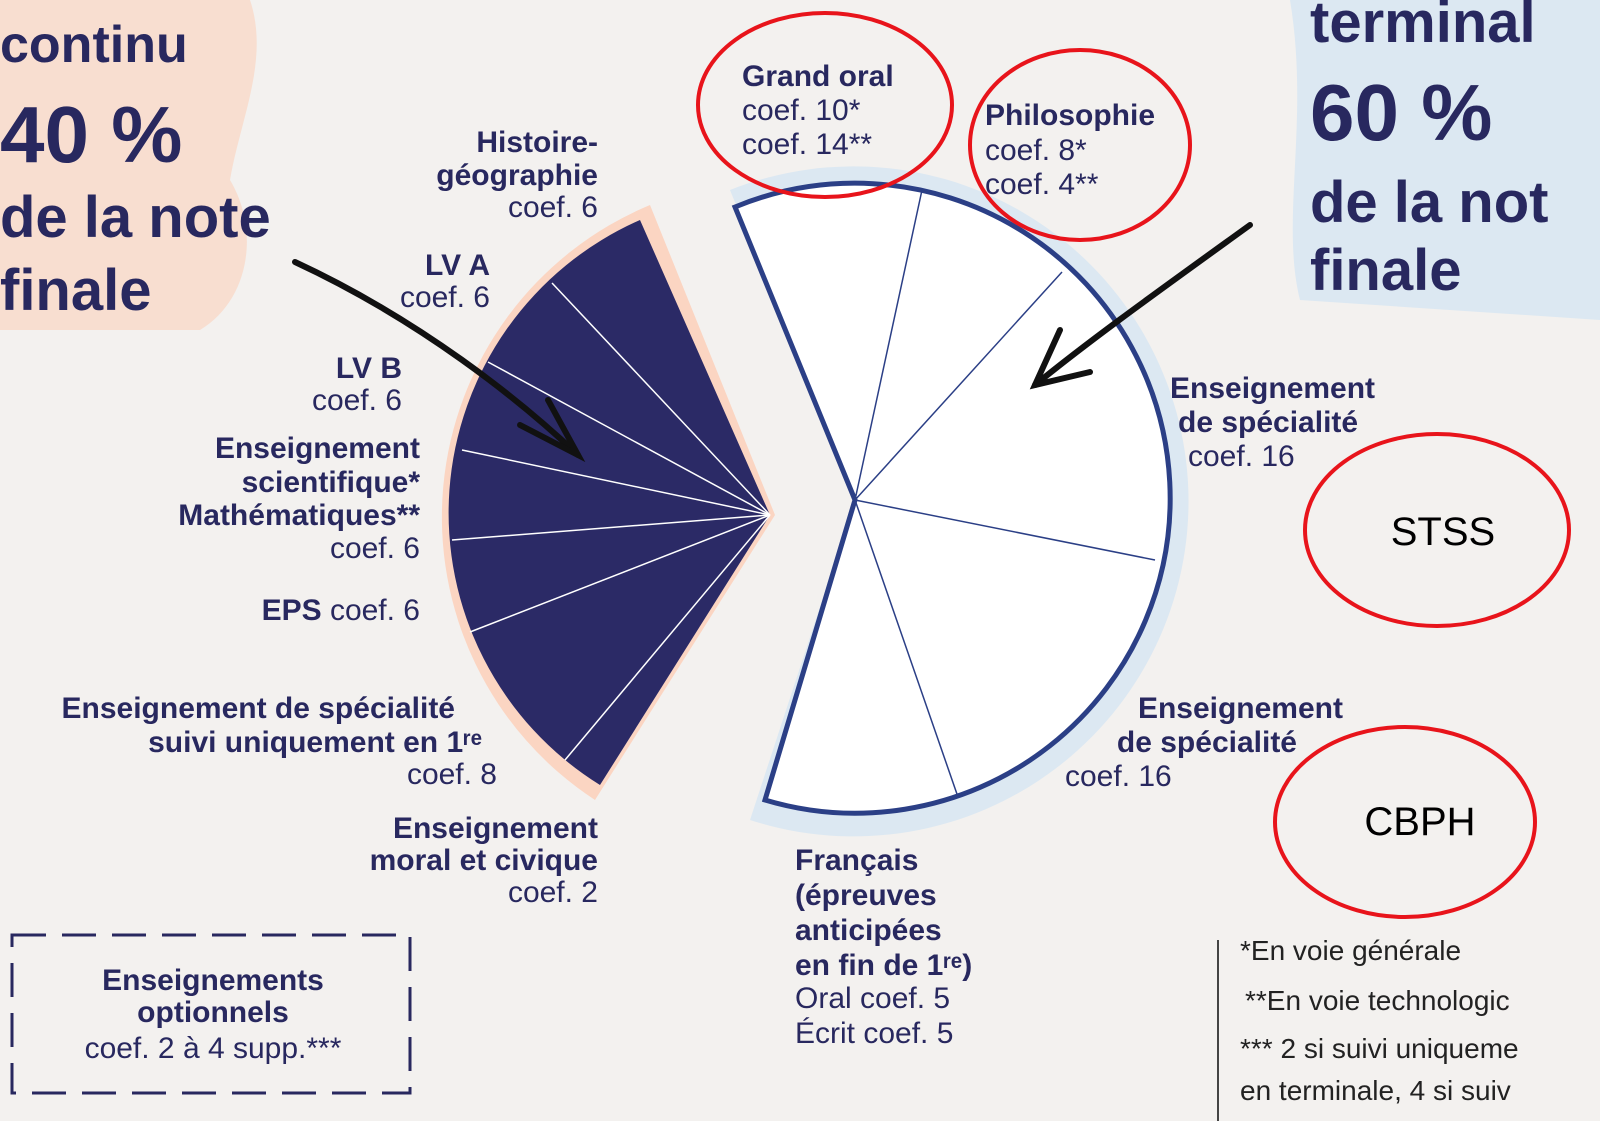 This screenshot has width=1600, height=1121. What do you see at coordinates (452, 774) in the screenshot?
I see `label-coef: coef. 8` at bounding box center [452, 774].